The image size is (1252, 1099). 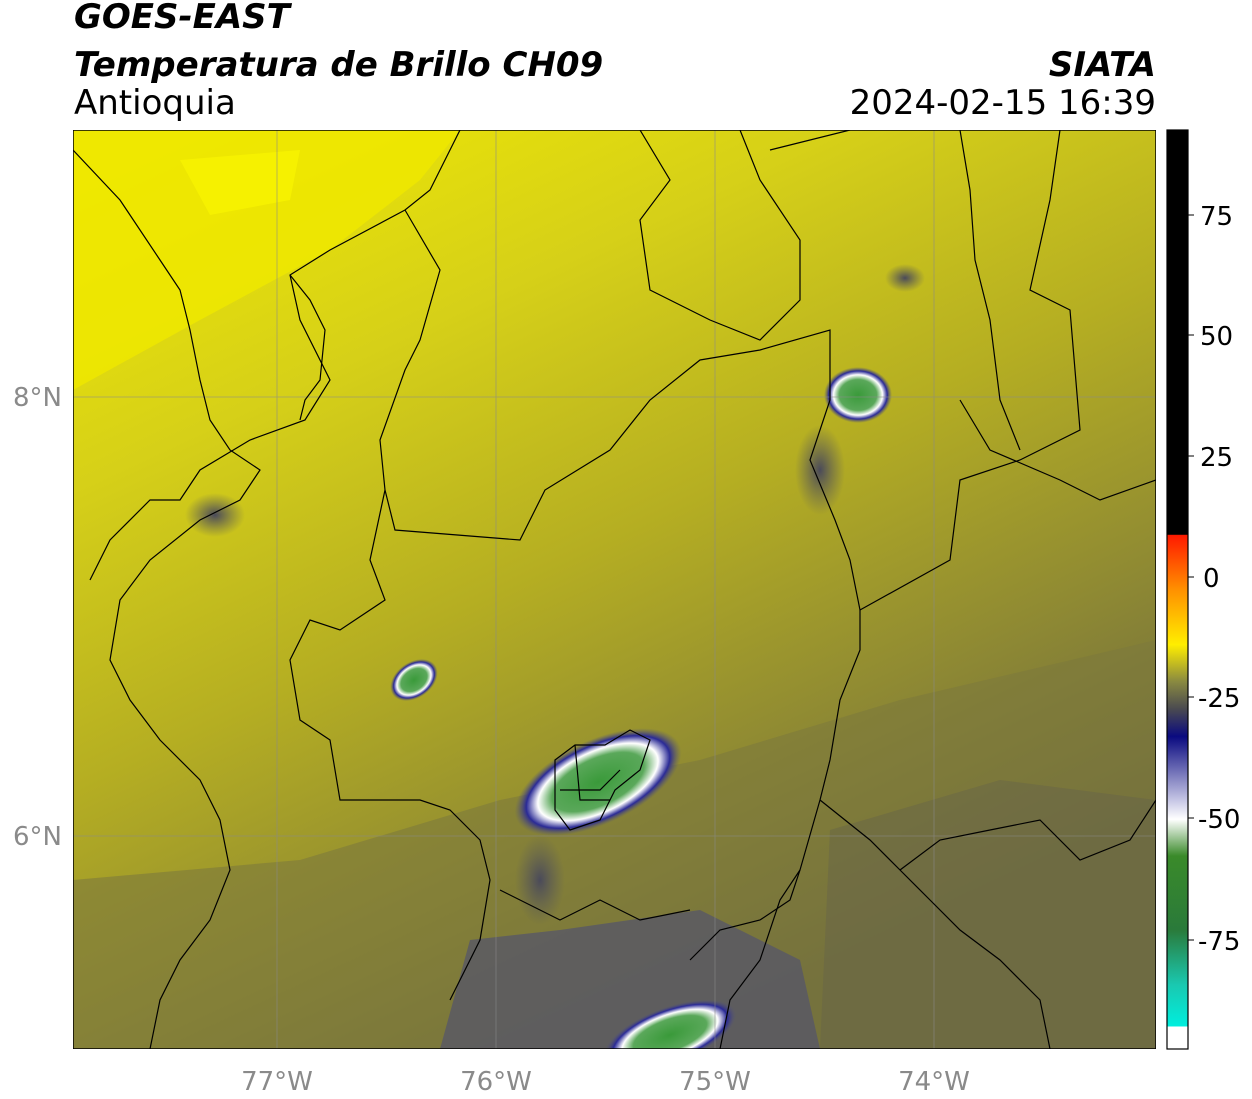 I want to click on lon-axis-labels: 77°W 76°W 75°W 74°W, so click(x=605, y=1082).